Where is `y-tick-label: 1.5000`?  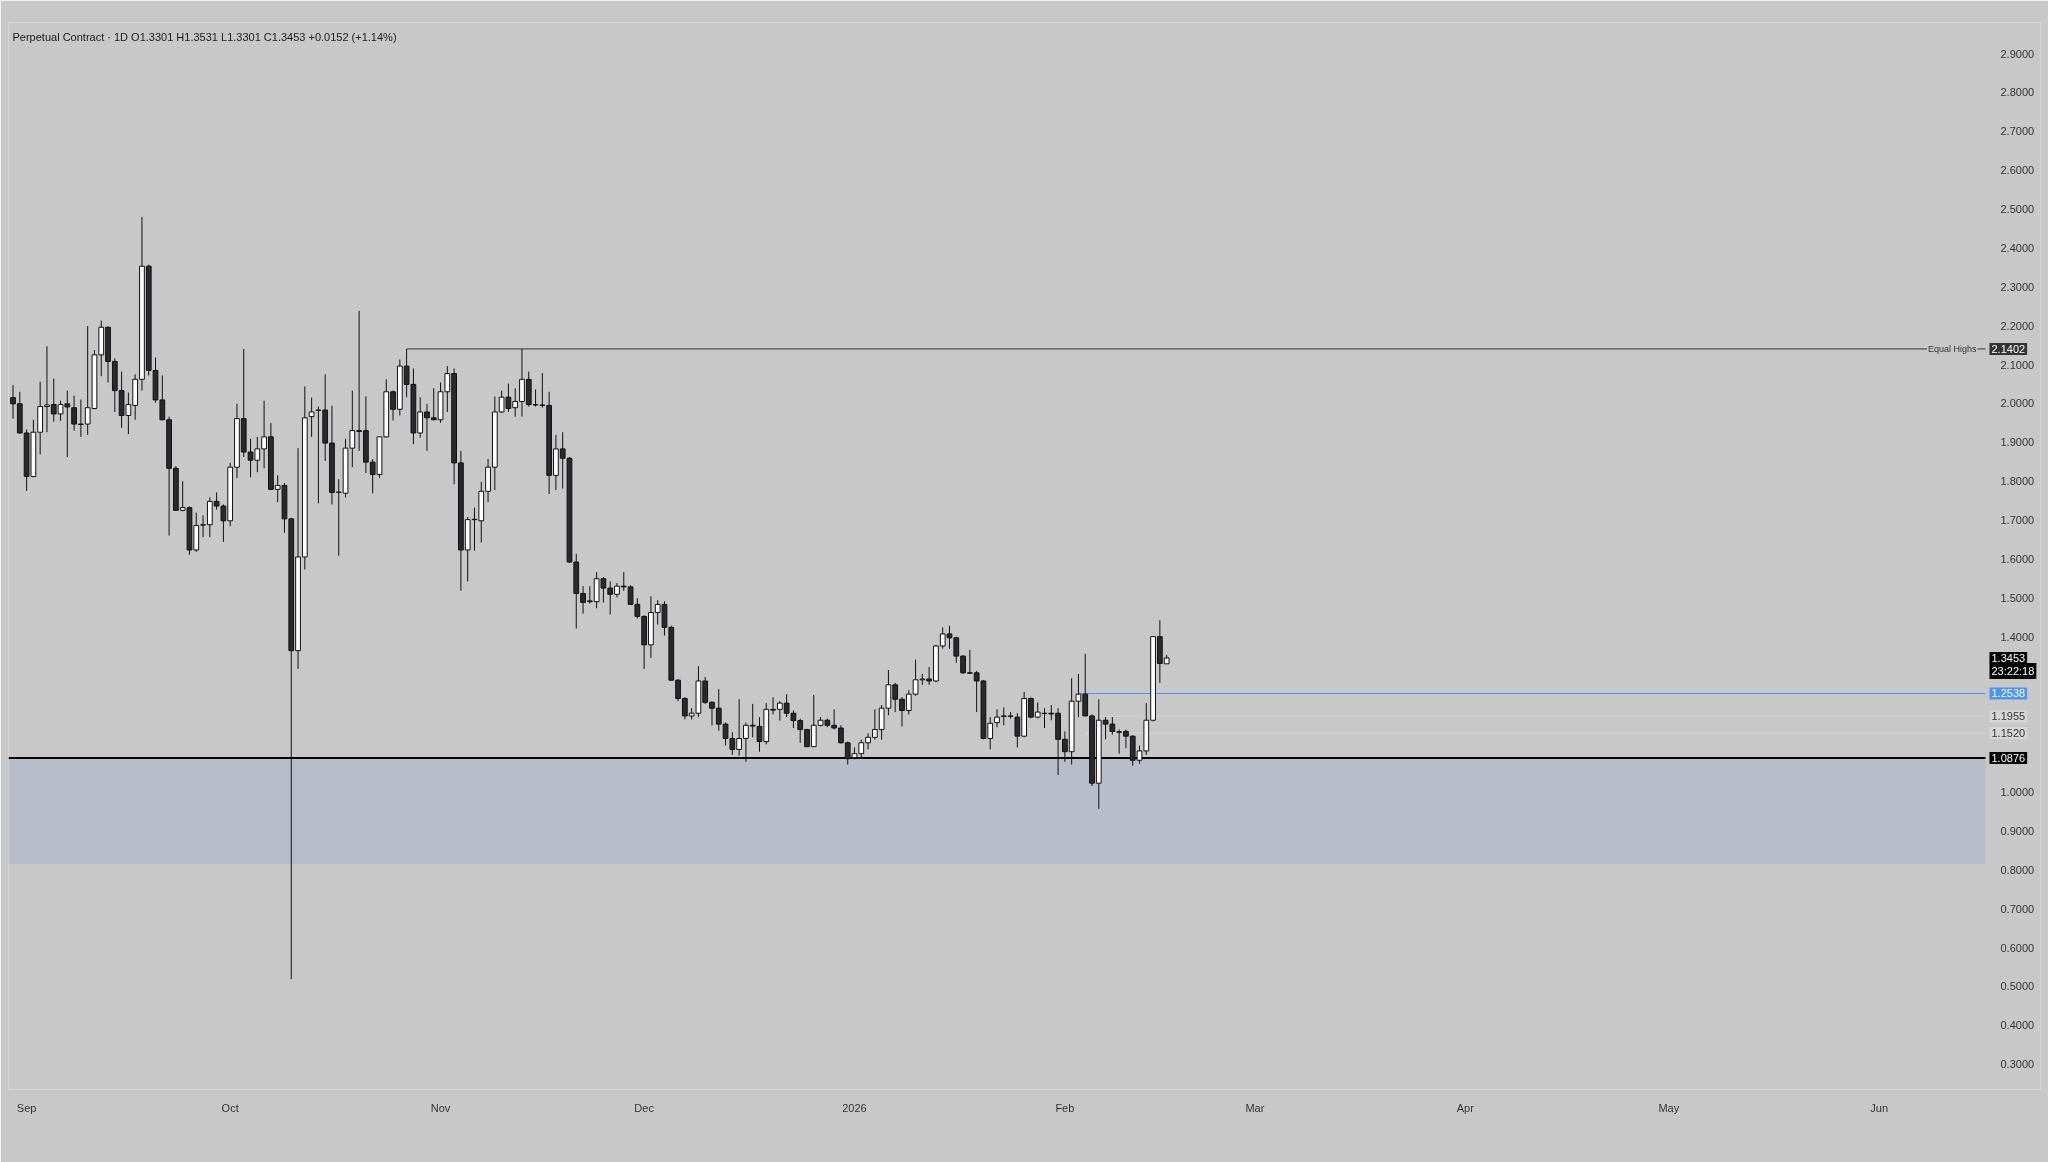 y-tick-label: 1.5000 is located at coordinates (2017, 597).